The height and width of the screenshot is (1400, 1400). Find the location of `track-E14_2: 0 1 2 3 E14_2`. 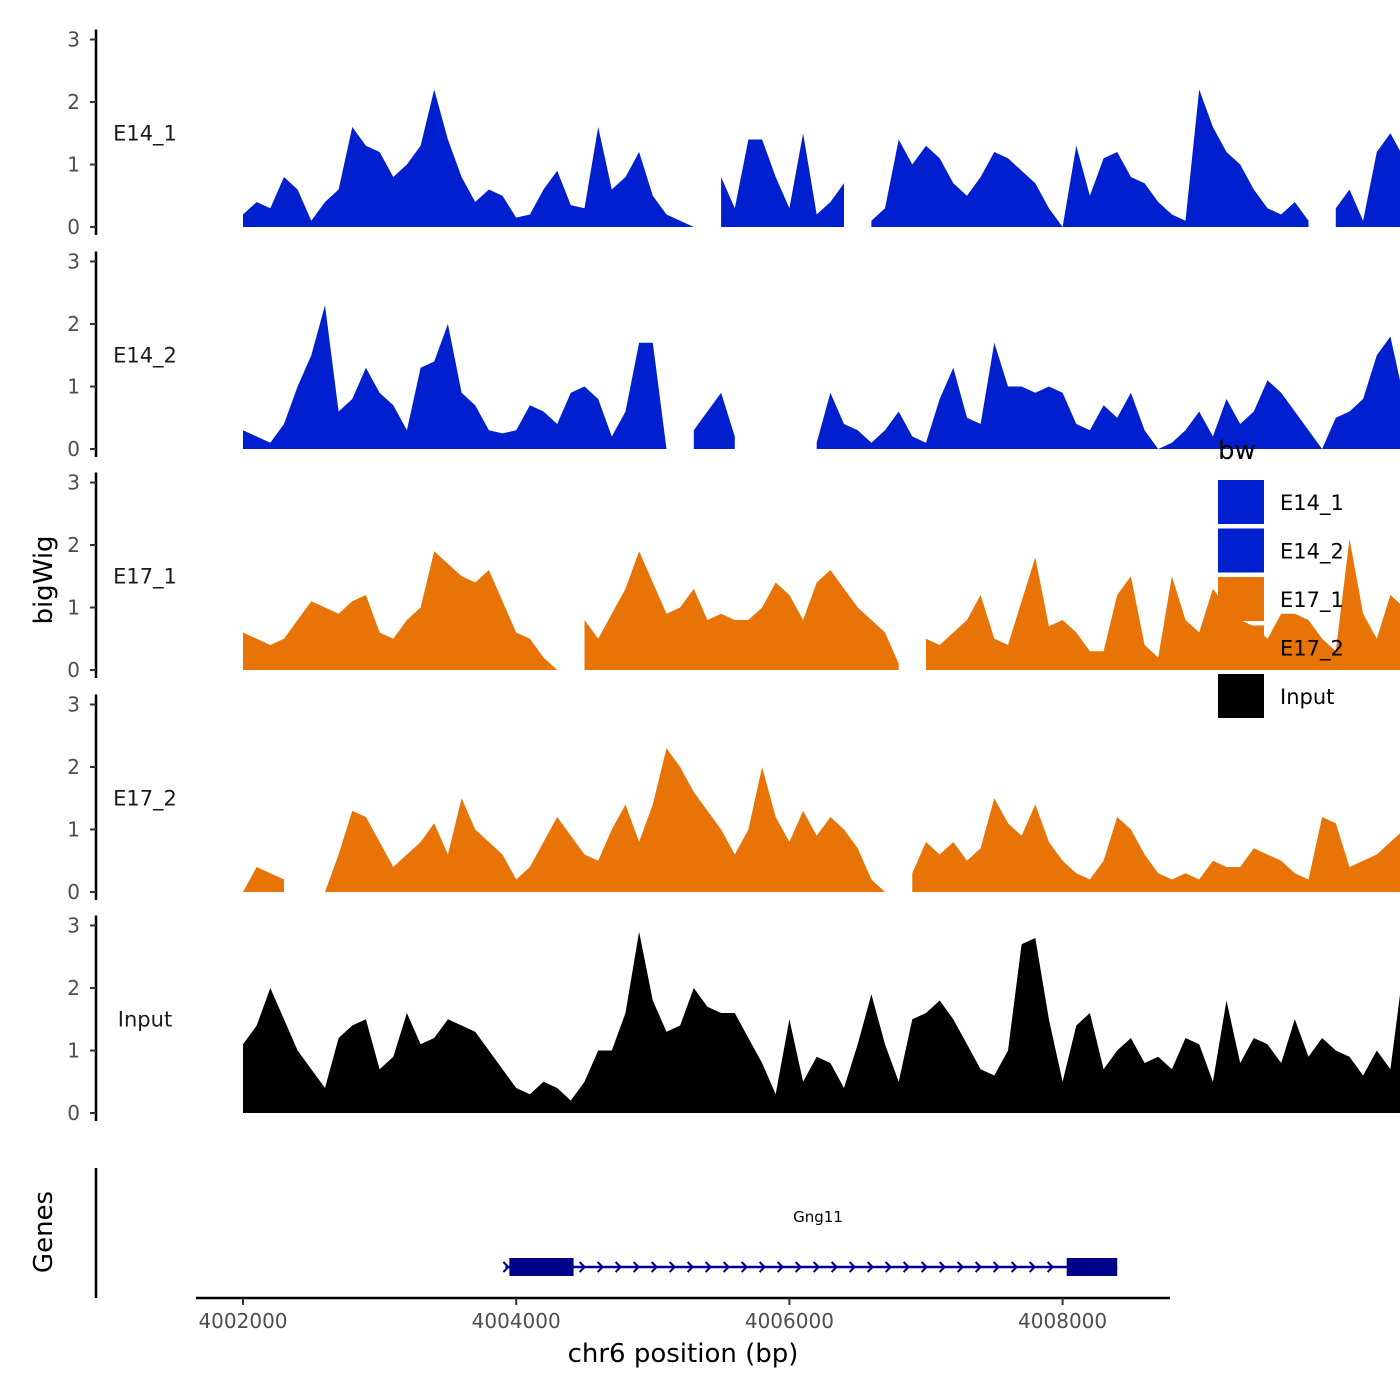

track-E14_2: 0 1 2 3 E14_2 is located at coordinates (733, 355).